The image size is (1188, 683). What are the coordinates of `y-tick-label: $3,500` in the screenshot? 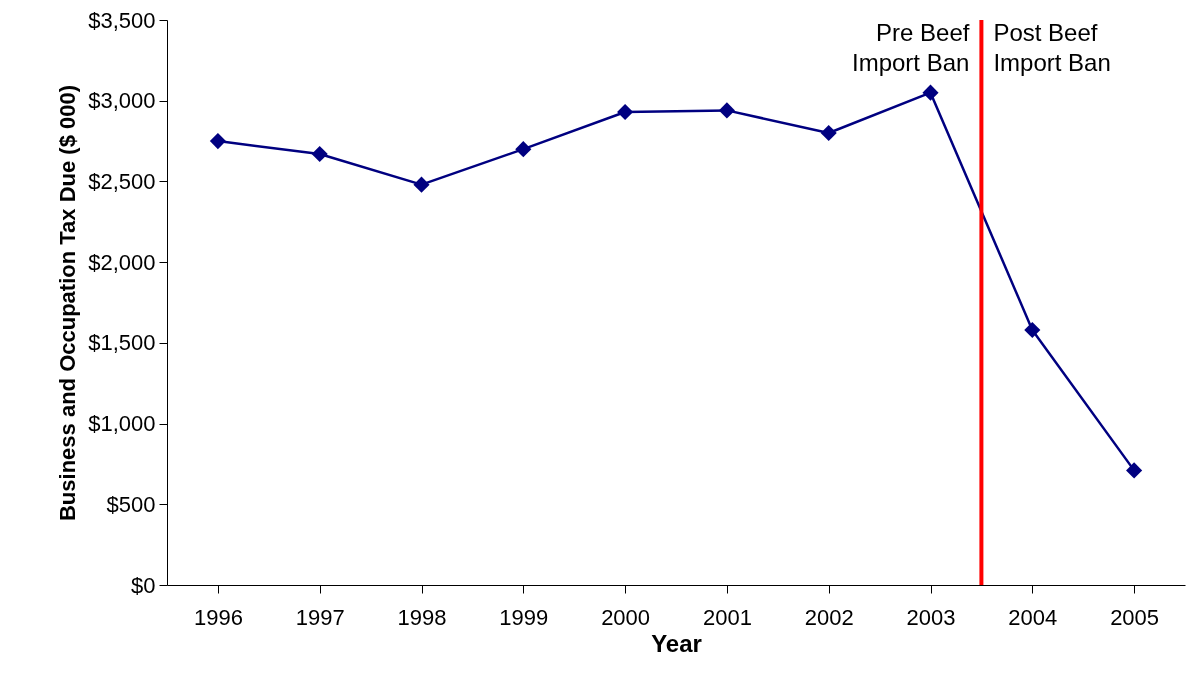 It's located at (122, 20).